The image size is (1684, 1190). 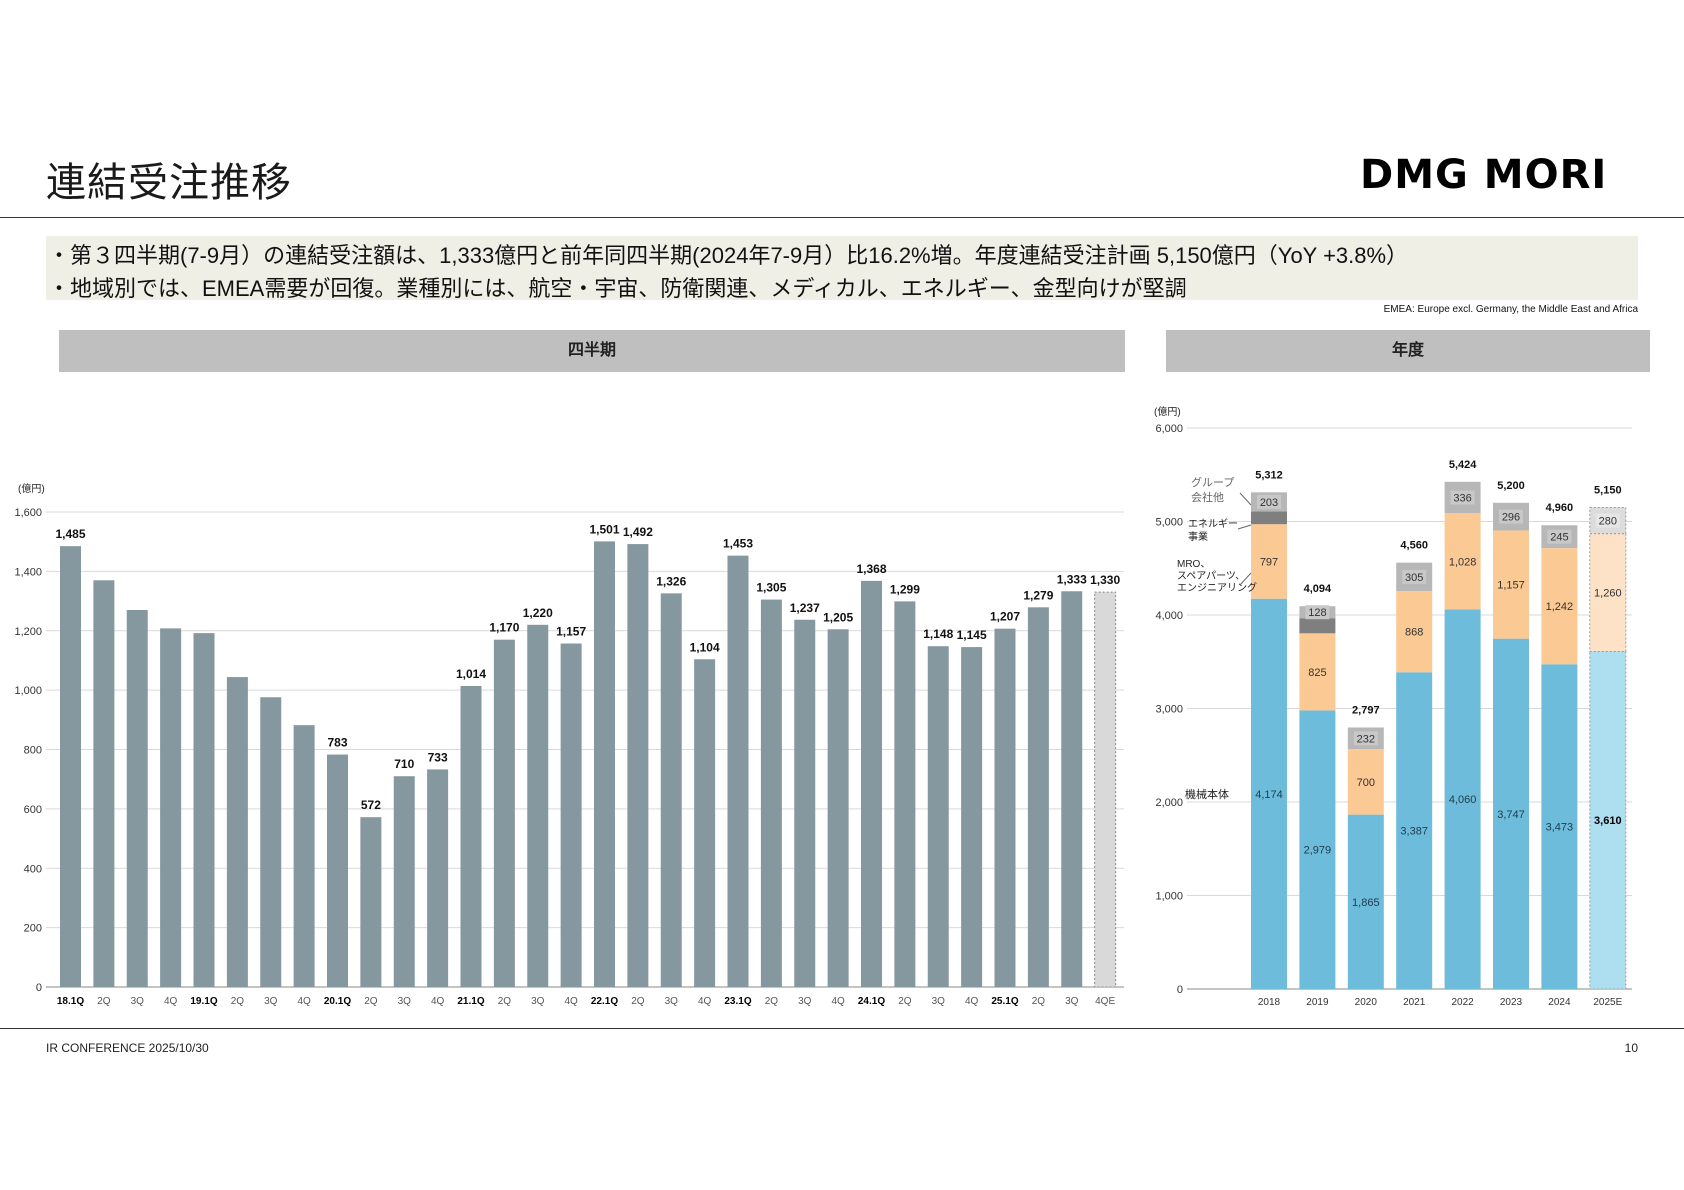 What do you see at coordinates (127, 1048) in the screenshot?
I see `footer-conference: IR CONFERENCE 2025/10/30` at bounding box center [127, 1048].